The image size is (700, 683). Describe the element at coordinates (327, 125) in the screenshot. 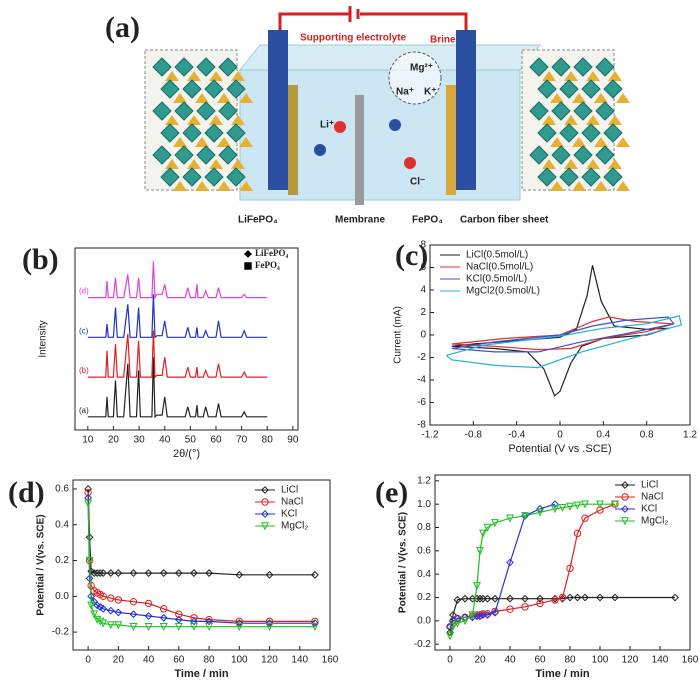

I see `ion-label: Li⁺` at that location.